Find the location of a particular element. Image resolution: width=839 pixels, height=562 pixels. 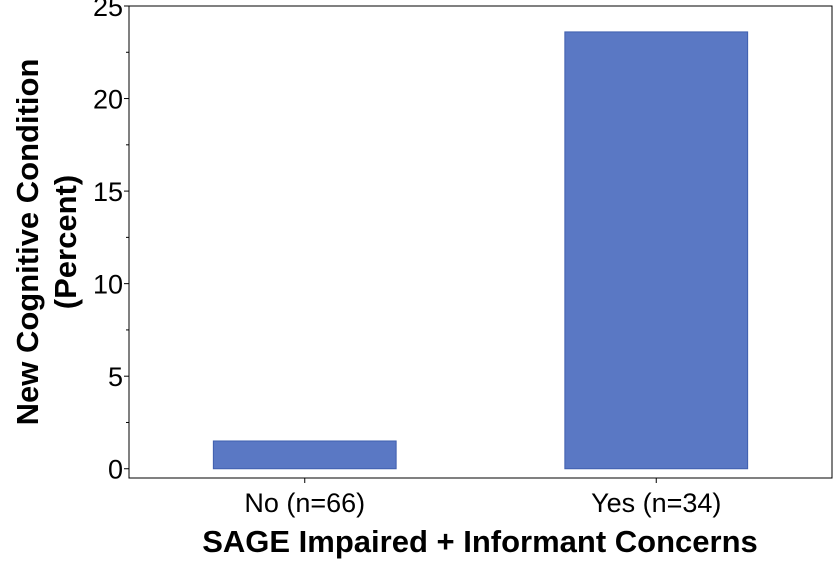

x-category-label: Yes (n=34) is located at coordinates (656, 503).